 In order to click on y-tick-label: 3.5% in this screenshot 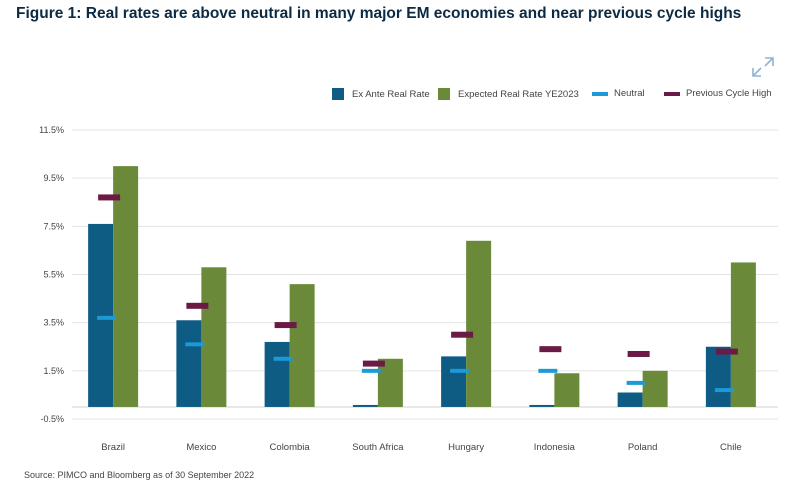, I will do `click(53, 323)`.